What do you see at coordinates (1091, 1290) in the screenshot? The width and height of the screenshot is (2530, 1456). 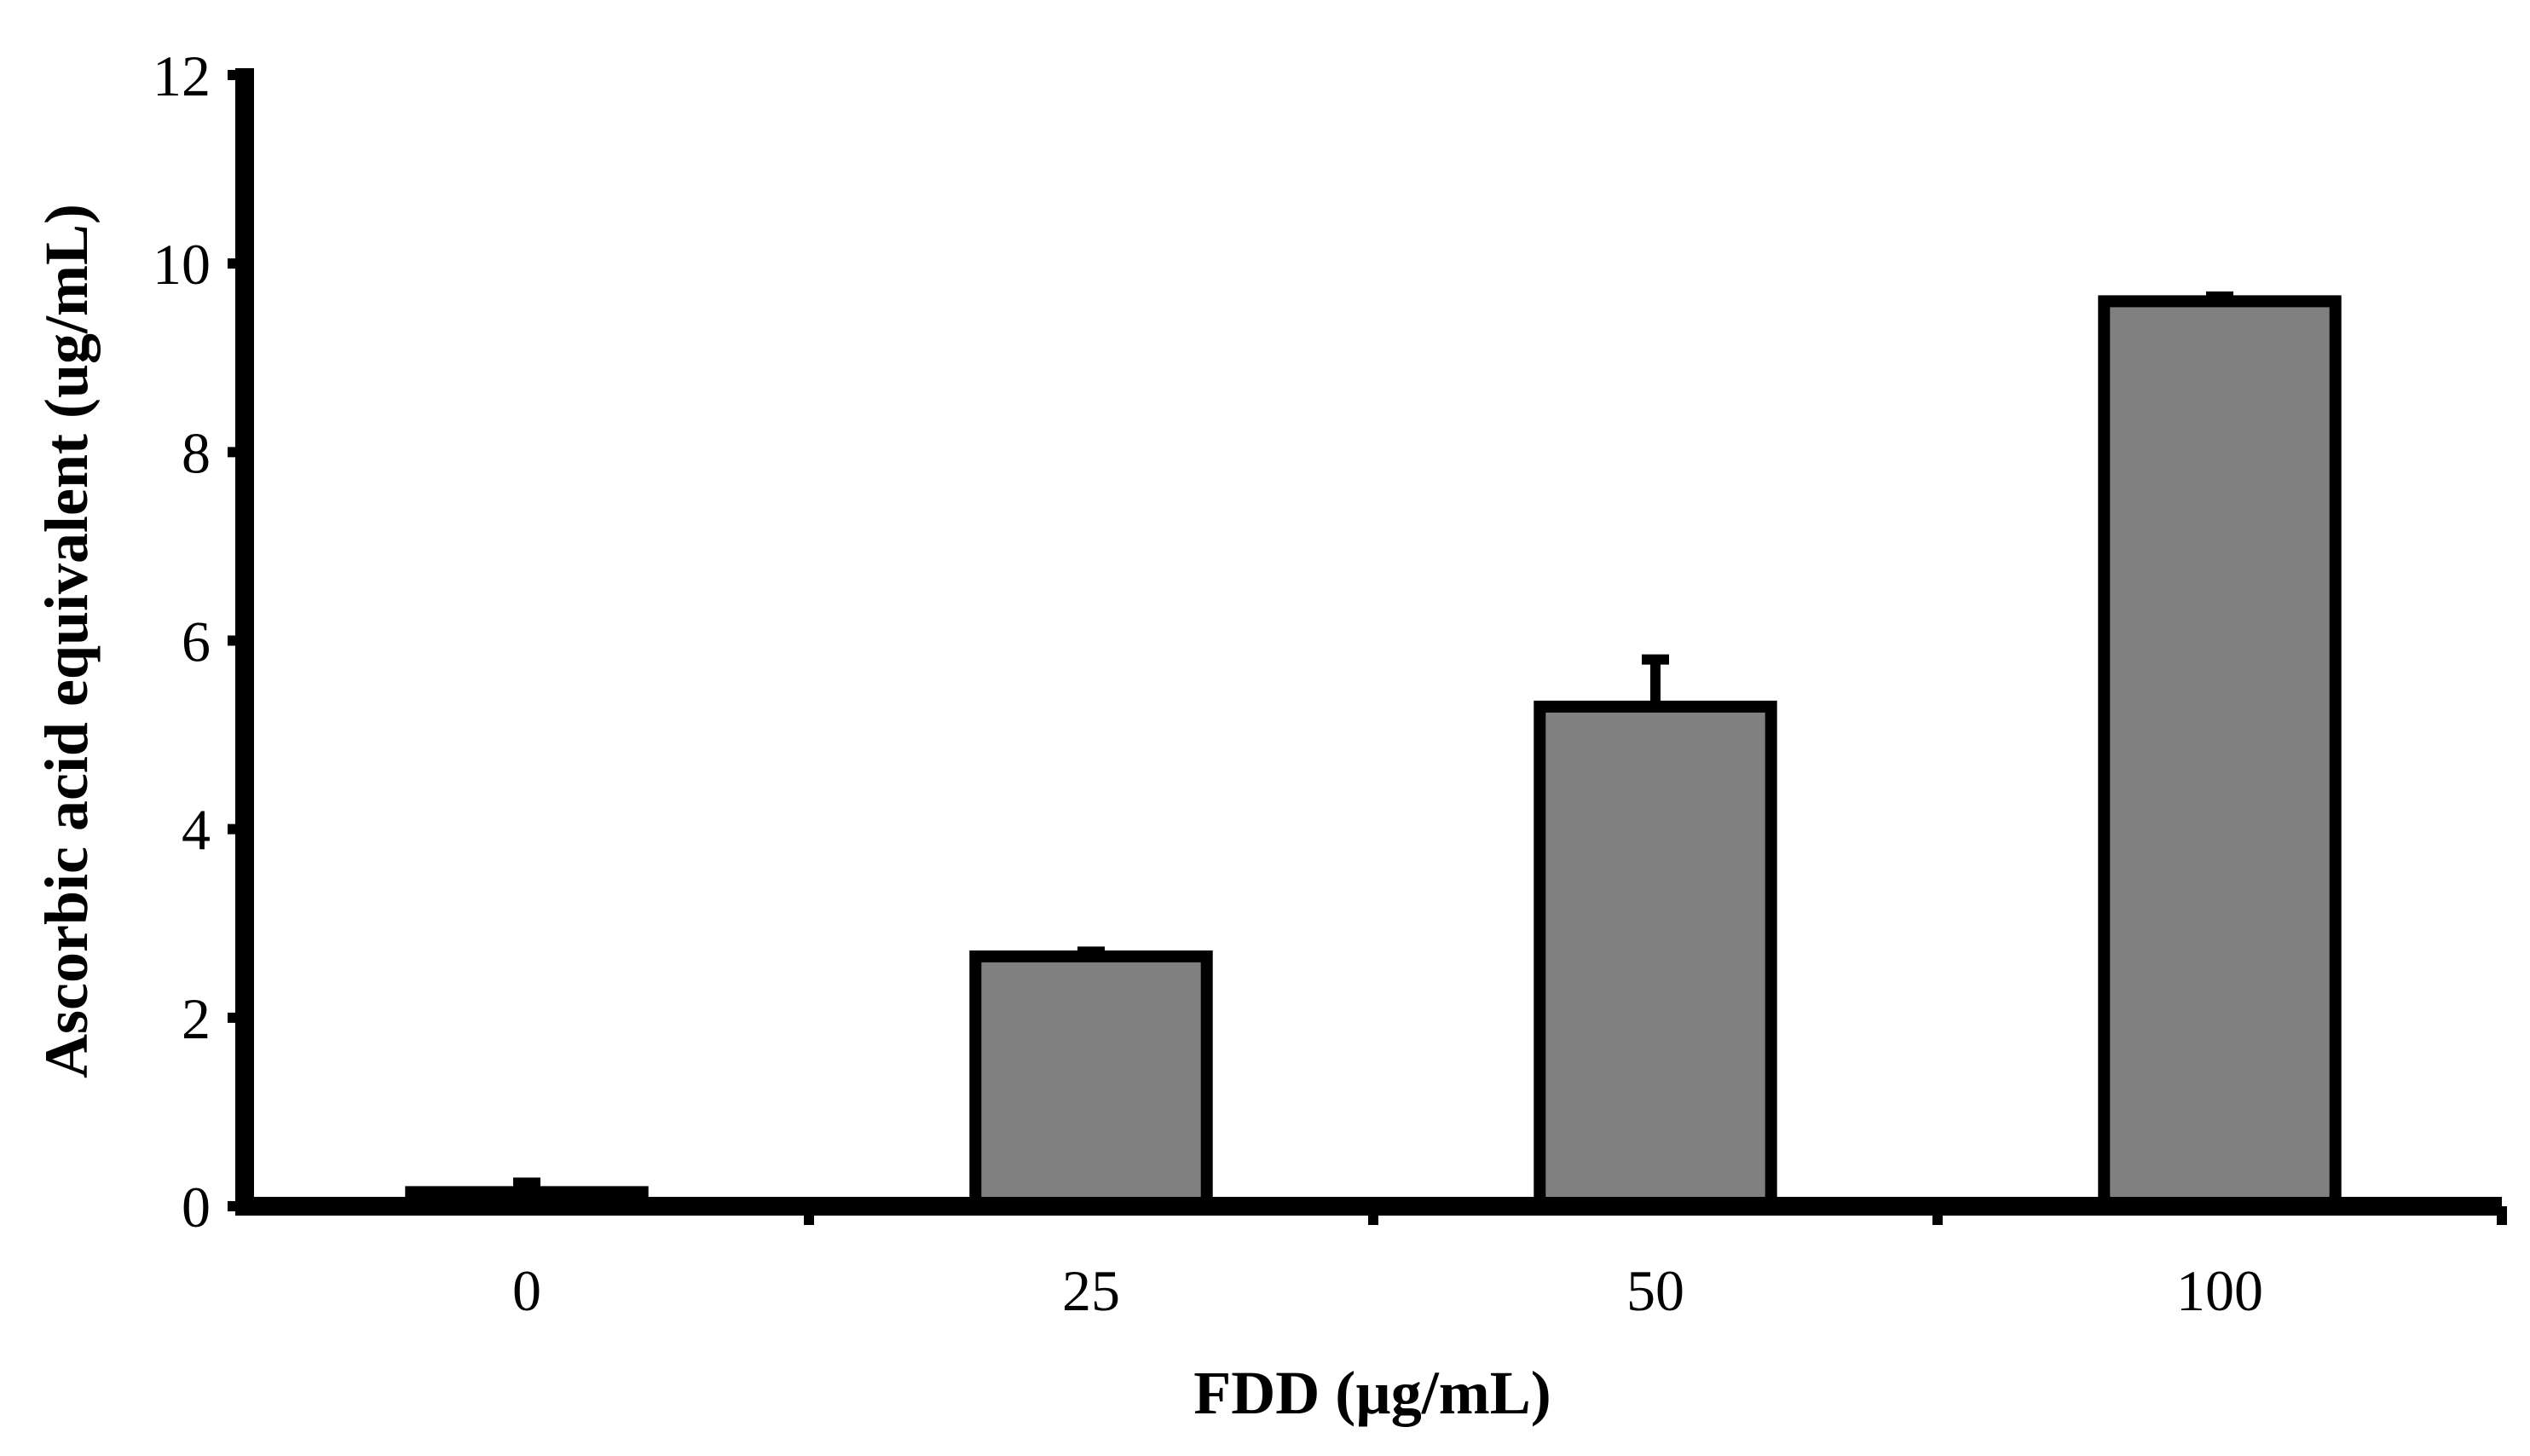 I see `x-tick-label: 25` at bounding box center [1091, 1290].